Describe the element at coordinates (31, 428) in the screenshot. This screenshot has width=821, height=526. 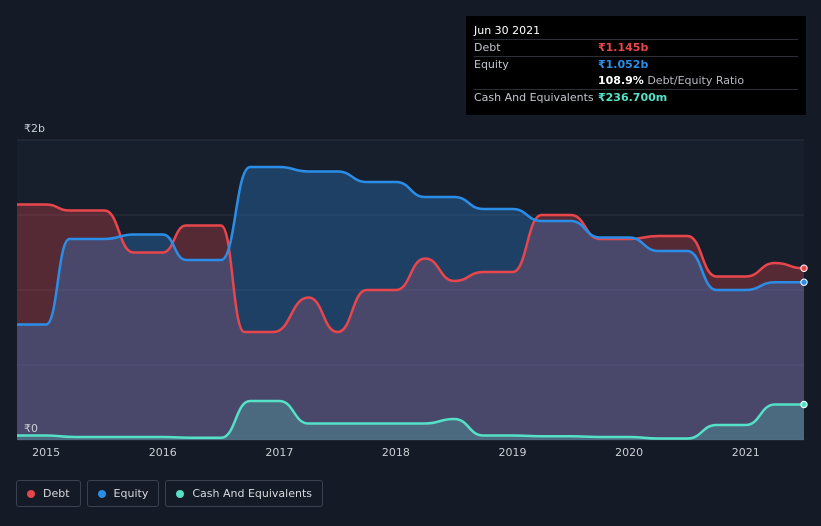
I see `y-axis-zero-label: ₹0` at that location.